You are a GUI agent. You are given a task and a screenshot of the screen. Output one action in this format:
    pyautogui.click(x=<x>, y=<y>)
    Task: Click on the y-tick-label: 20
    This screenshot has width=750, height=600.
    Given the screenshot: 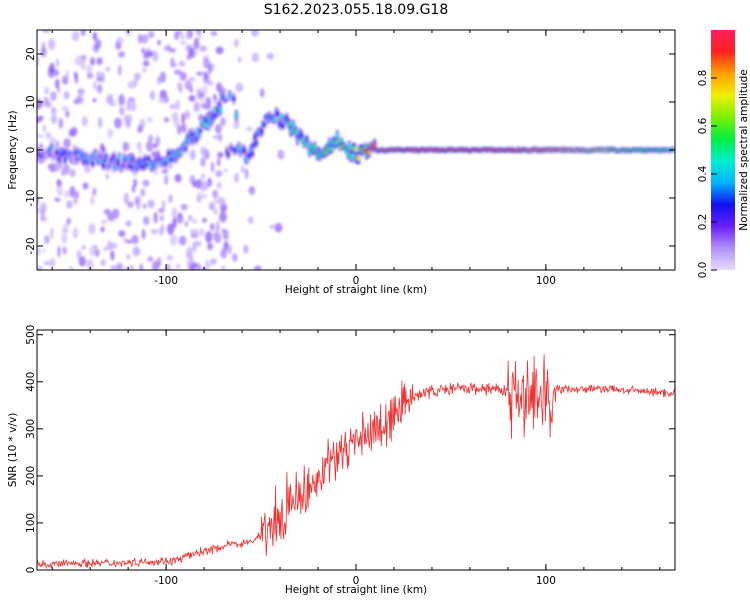 What is the action you would take?
    pyautogui.click(x=31, y=53)
    